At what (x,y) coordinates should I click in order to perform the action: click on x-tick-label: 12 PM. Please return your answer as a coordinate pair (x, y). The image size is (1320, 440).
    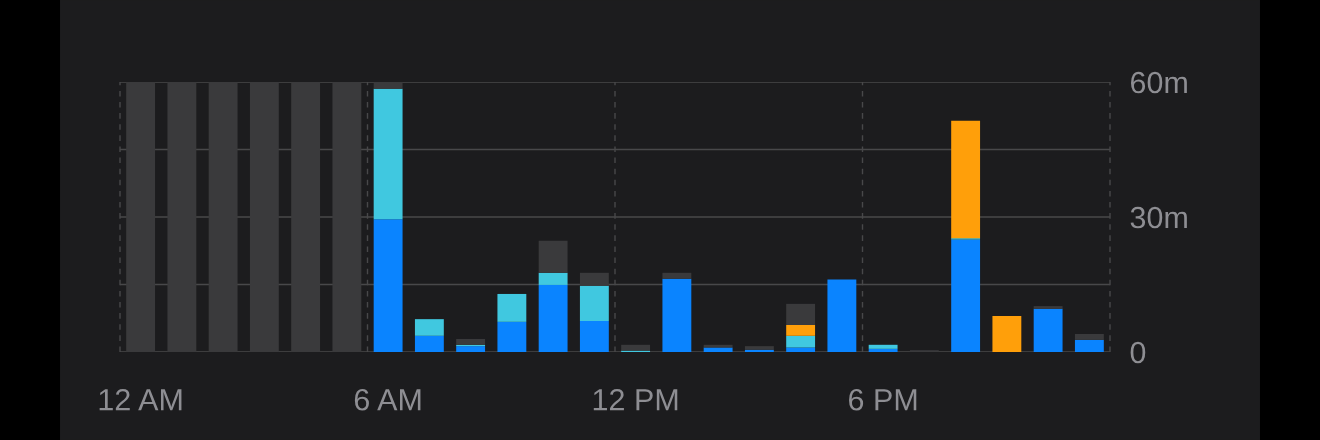
    Looking at the image, I should click on (635, 399).